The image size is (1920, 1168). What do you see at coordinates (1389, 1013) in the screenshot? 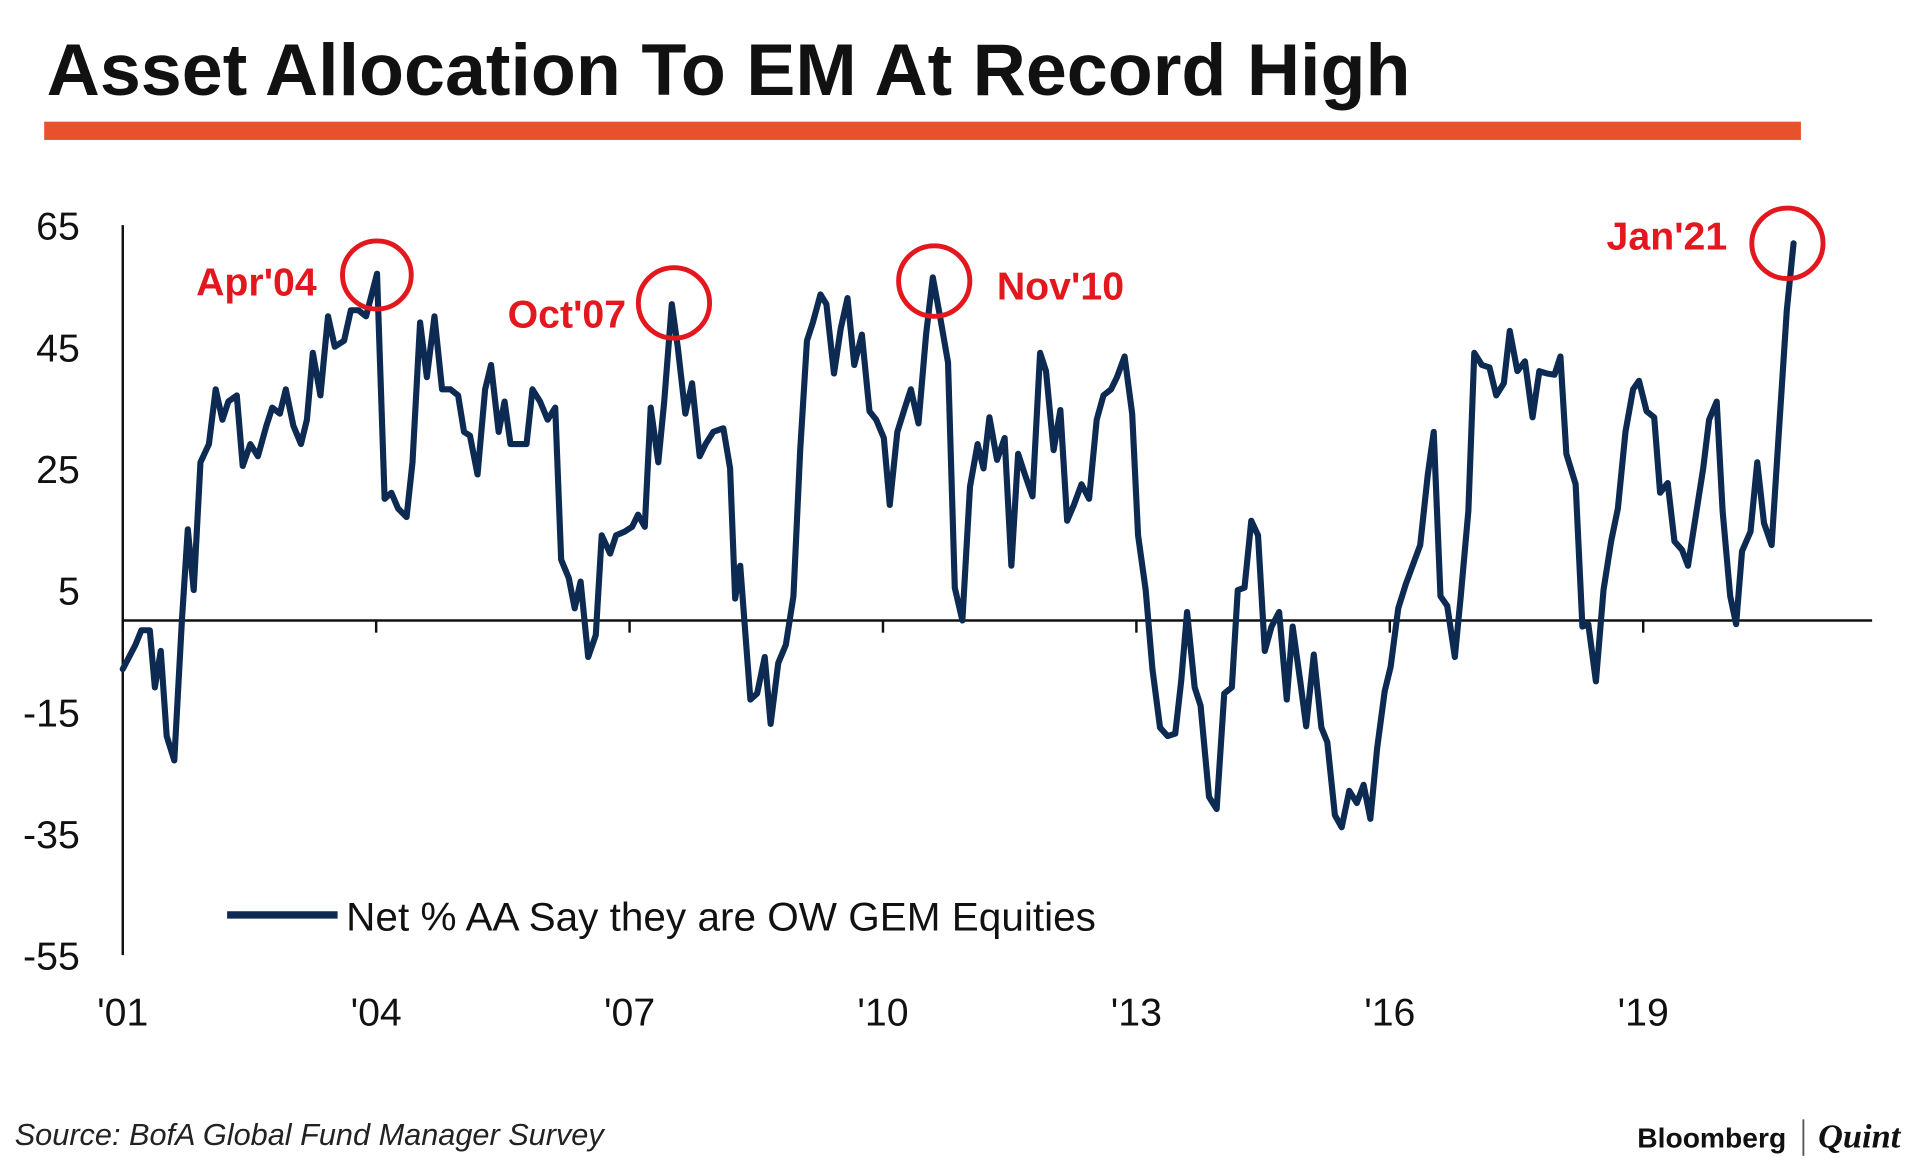
I see `x-tick-label: '16` at bounding box center [1389, 1013].